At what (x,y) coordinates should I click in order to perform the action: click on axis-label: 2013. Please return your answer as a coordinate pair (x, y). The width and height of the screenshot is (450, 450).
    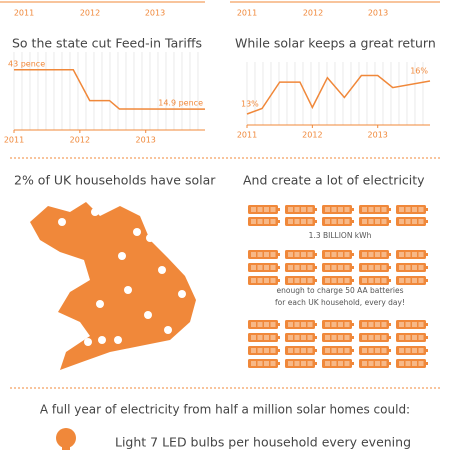
    Looking at the image, I should click on (155, 13).